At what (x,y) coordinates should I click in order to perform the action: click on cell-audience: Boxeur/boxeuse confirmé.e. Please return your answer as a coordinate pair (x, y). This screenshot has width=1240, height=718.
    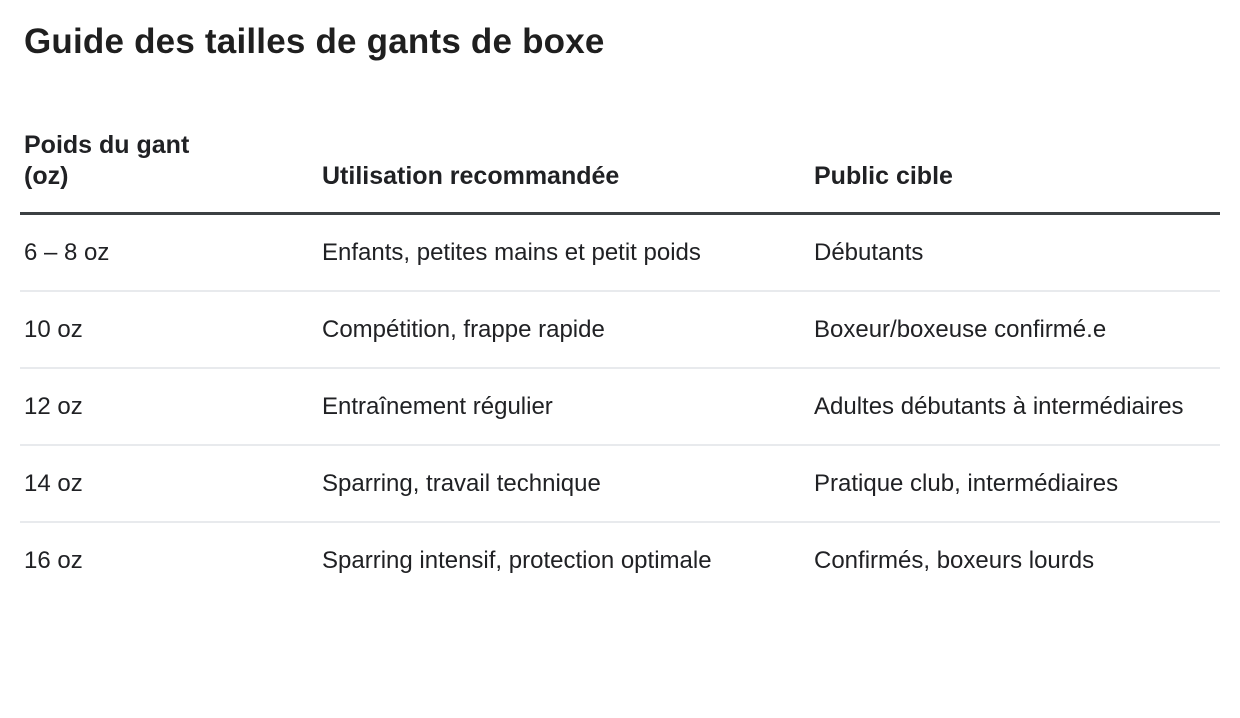
    Looking at the image, I should click on (1017, 329).